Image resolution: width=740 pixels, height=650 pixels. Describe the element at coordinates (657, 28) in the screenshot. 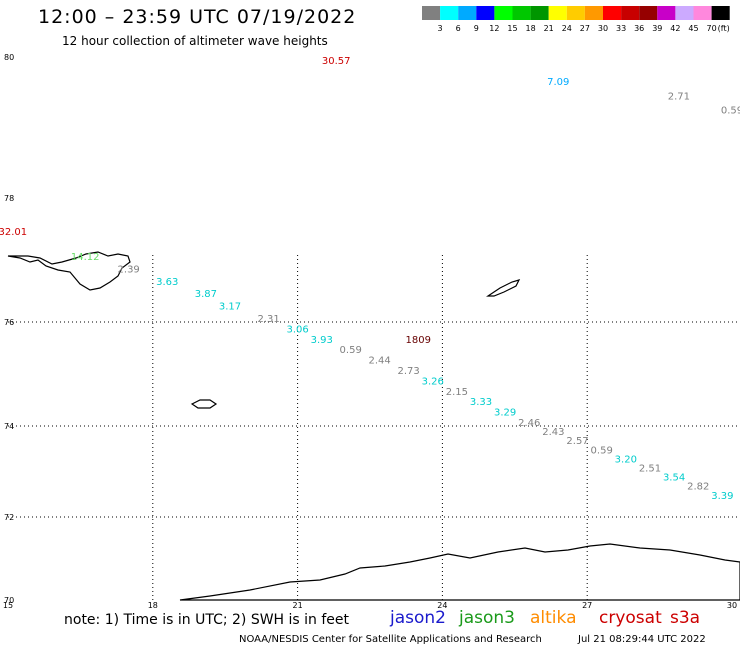

I see `legend-label: 39` at that location.